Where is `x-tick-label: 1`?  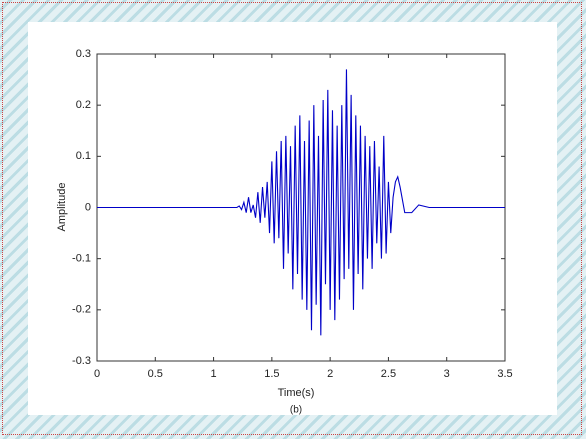 x-tick-label: 1 is located at coordinates (214, 374).